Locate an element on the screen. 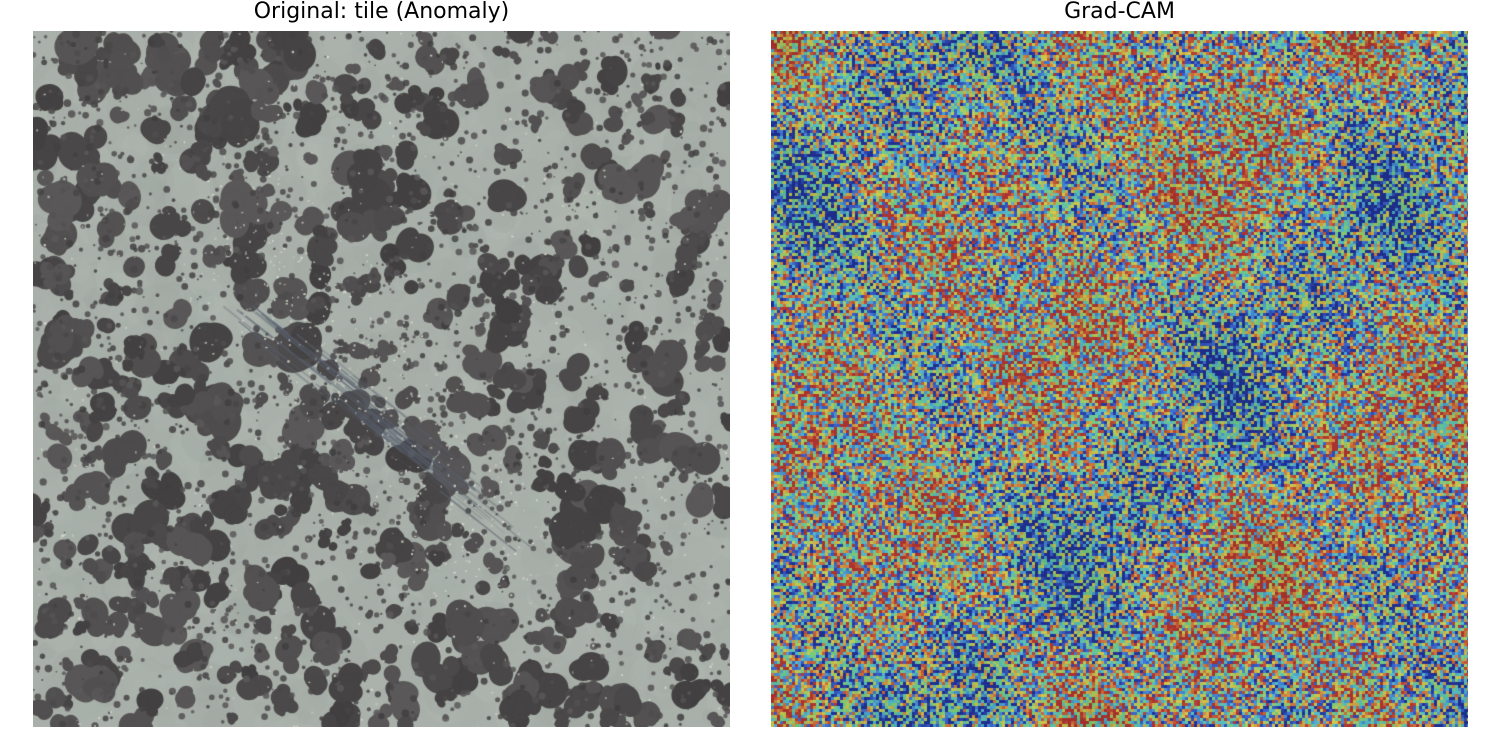 This screenshot has height=750, width=1500. original-image-title: Original: tile (Anomaly) is located at coordinates (381, 13).